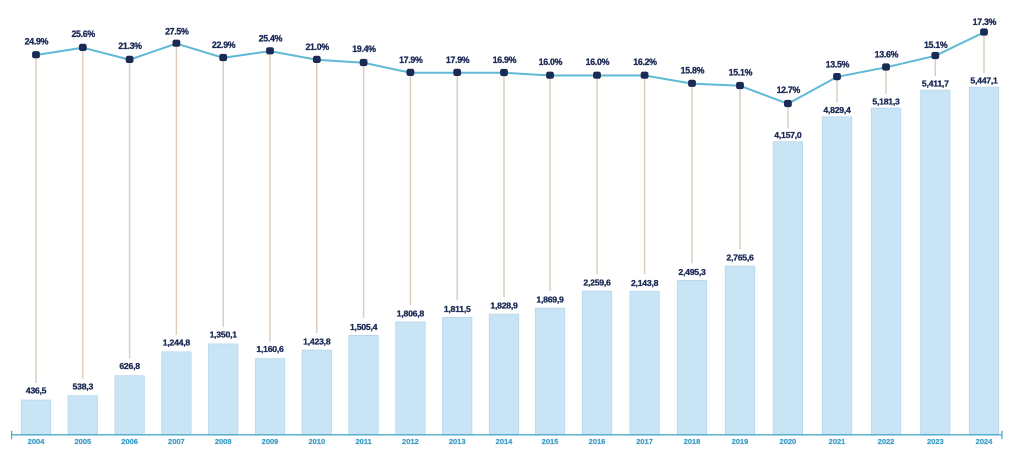 The width and height of the screenshot is (1018, 458). Describe the element at coordinates (984, 81) in the screenshot. I see `svg-text: 5,447,1` at that location.